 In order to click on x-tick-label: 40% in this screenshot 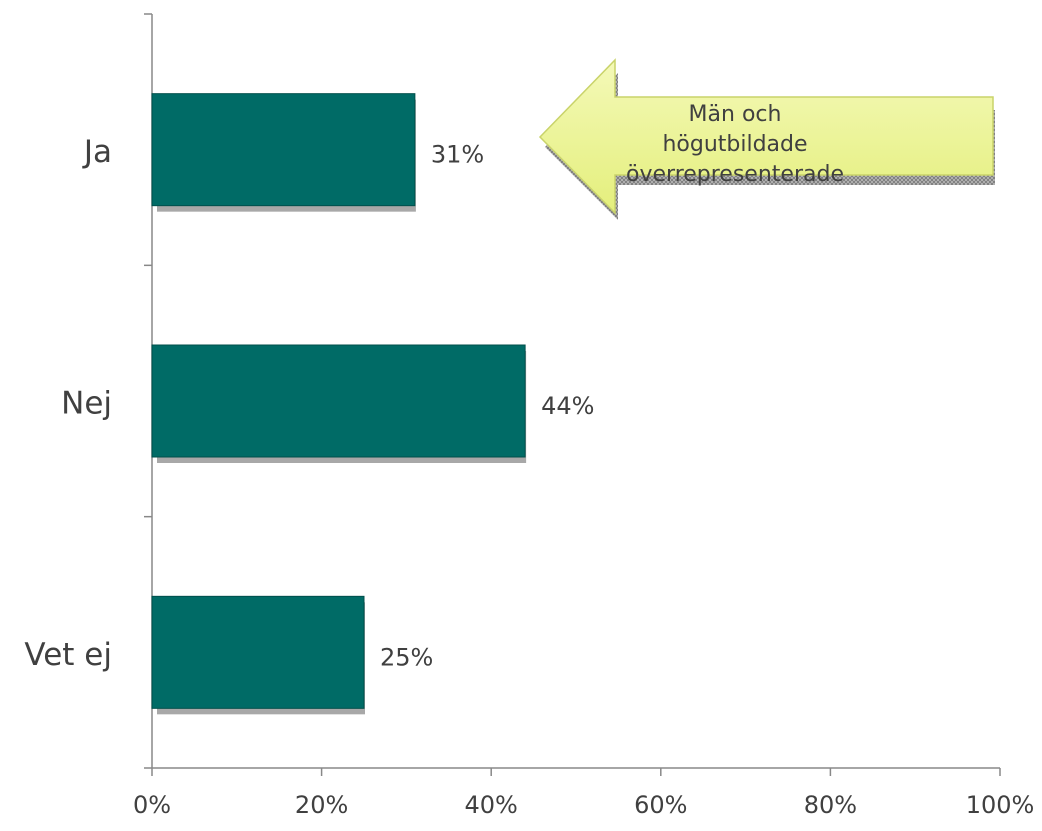, I will do `click(491, 805)`.